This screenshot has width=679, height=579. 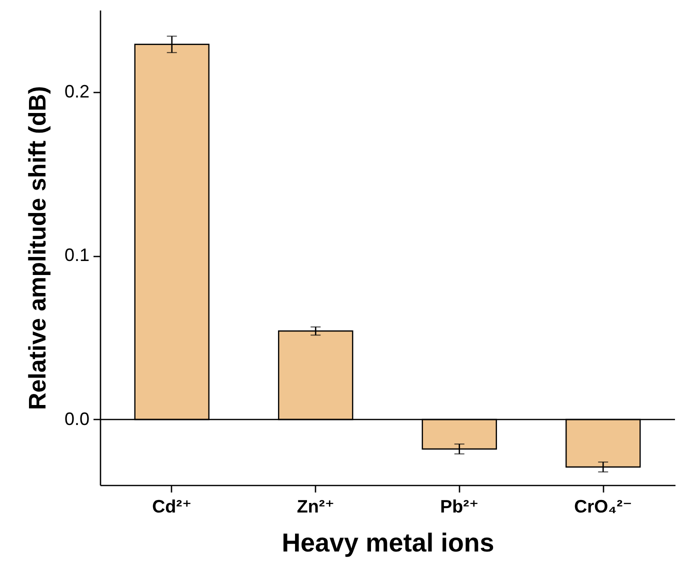 What do you see at coordinates (77, 418) in the screenshot?
I see `y-tick-label: 0.0` at bounding box center [77, 418].